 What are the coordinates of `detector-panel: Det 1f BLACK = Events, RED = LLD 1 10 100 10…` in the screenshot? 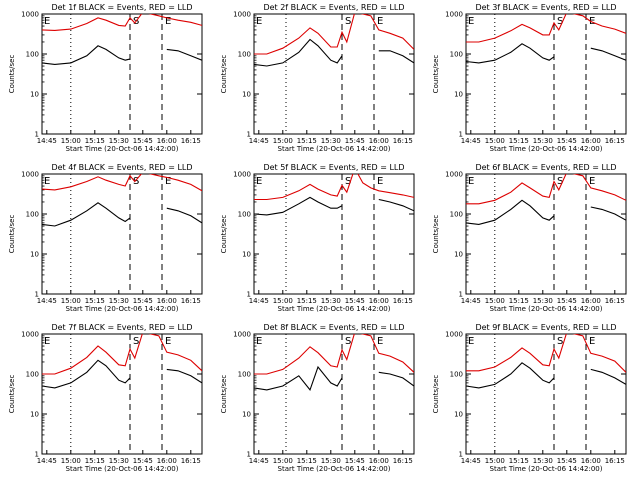 It's located at (105, 78).